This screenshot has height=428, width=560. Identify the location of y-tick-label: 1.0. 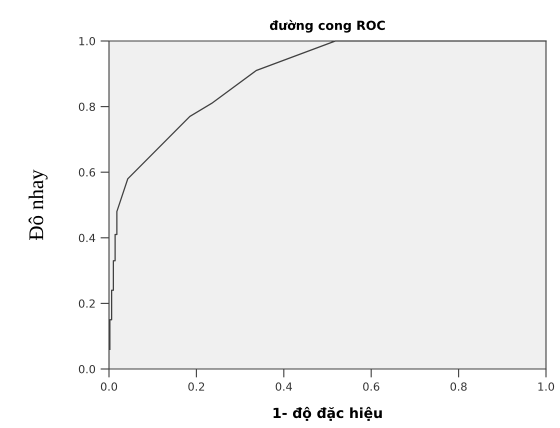
(87, 41).